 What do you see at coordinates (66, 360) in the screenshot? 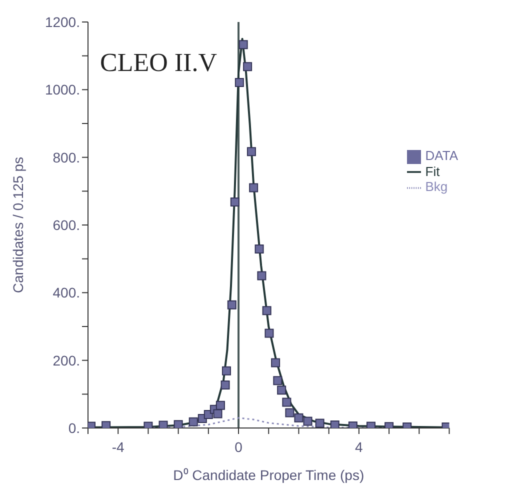
I see `y-tick-label: 200.` at bounding box center [66, 360].